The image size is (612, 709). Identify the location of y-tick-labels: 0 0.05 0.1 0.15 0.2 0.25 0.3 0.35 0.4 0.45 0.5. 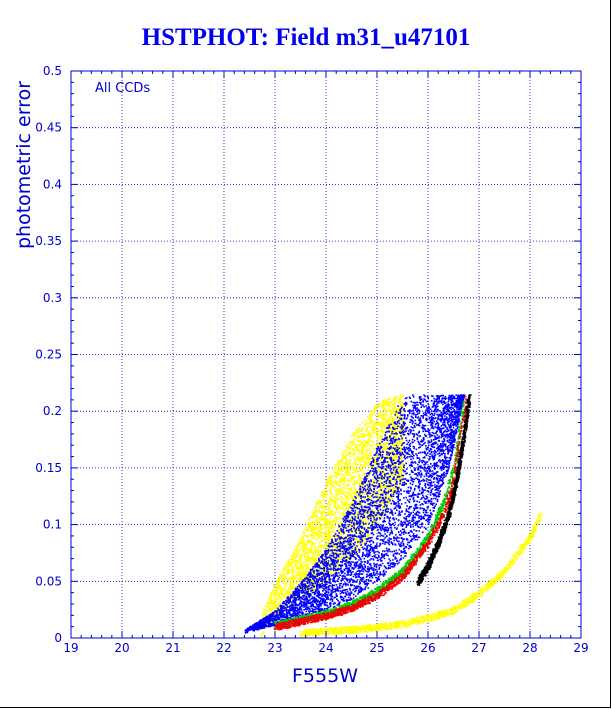
(48, 354).